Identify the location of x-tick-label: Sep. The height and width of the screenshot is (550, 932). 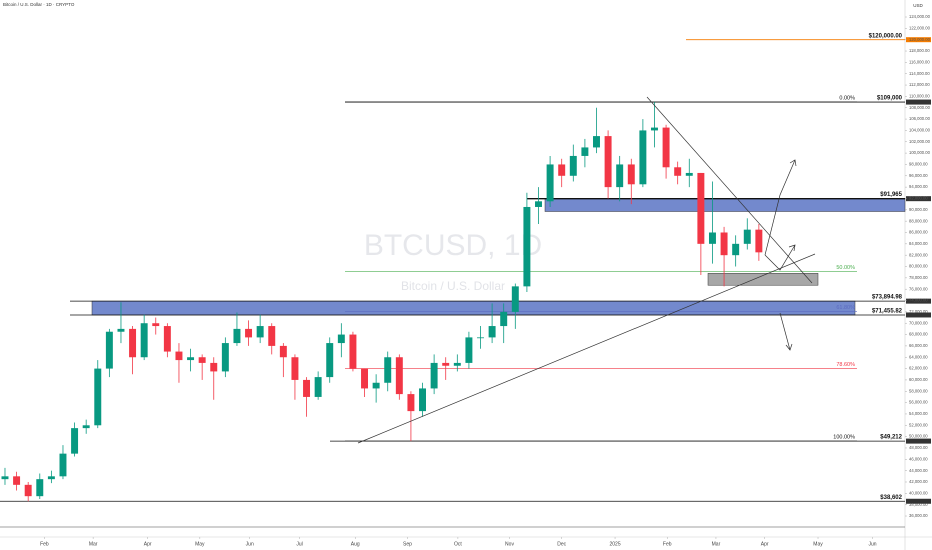
(407, 544).